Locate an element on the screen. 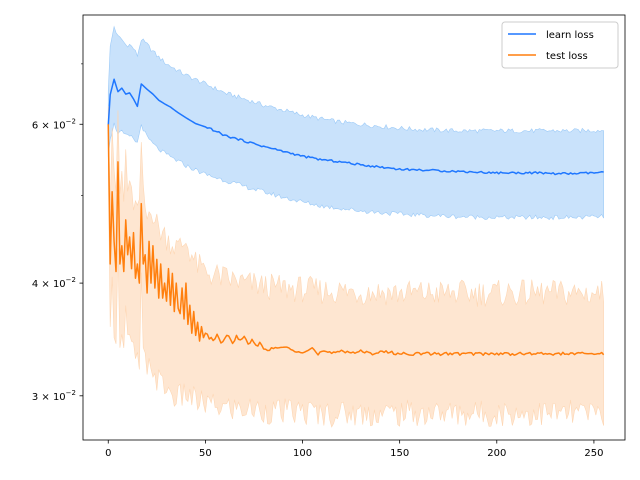 The height and width of the screenshot is (480, 640). x-tick-label: 250 is located at coordinates (593, 453).